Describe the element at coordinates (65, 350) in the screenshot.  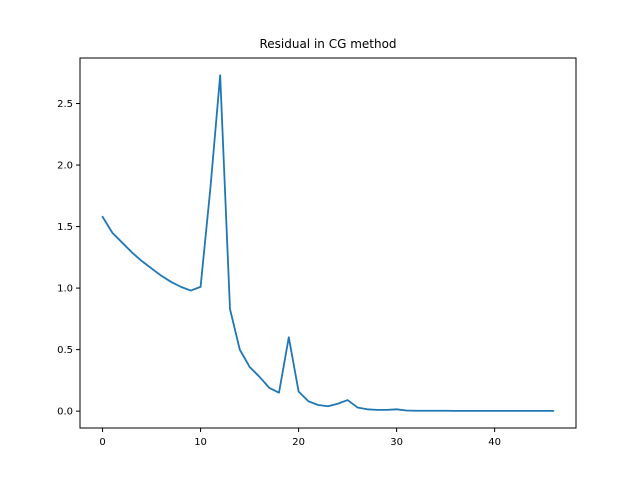
I see `y-tick-label: 0.5` at that location.